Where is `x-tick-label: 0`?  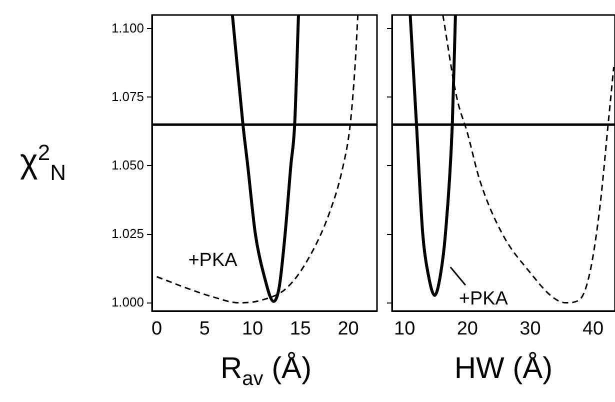 x-tick-label: 0 is located at coordinates (157, 329).